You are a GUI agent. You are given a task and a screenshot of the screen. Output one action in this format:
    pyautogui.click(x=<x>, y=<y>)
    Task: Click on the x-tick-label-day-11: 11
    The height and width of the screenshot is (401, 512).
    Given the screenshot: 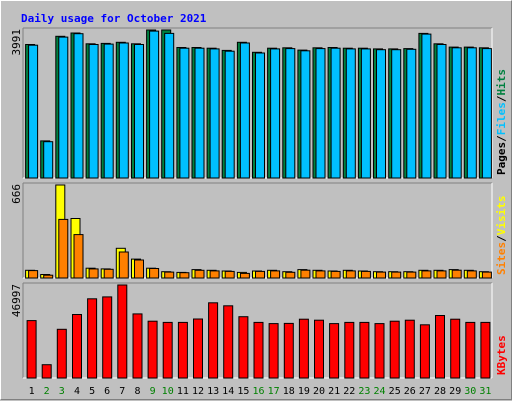 What is the action you would take?
    pyautogui.click(x=183, y=391)
    